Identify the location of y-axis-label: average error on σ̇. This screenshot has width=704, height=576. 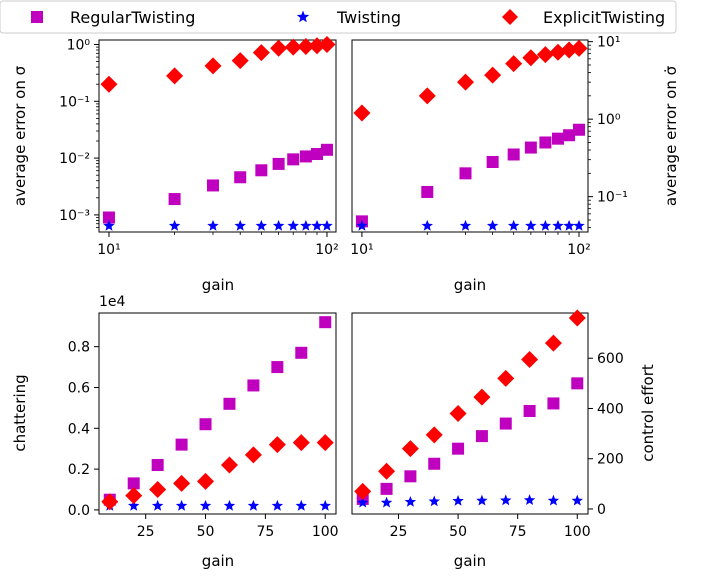
(671, 135).